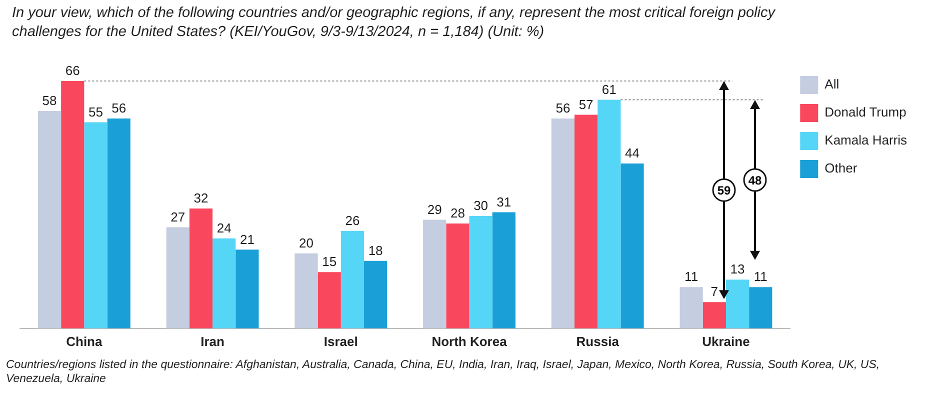 This screenshot has width=927, height=400. Describe the element at coordinates (394, 23) in the screenshot. I see `chart-title: In your view, which of the following countries and/or geographic regions, if any, represent the most critical foreign policy challenges for the United States? (KEI/YouGov, 9/3-9/13/2024, n = 1,184) (Unit: %)` at that location.